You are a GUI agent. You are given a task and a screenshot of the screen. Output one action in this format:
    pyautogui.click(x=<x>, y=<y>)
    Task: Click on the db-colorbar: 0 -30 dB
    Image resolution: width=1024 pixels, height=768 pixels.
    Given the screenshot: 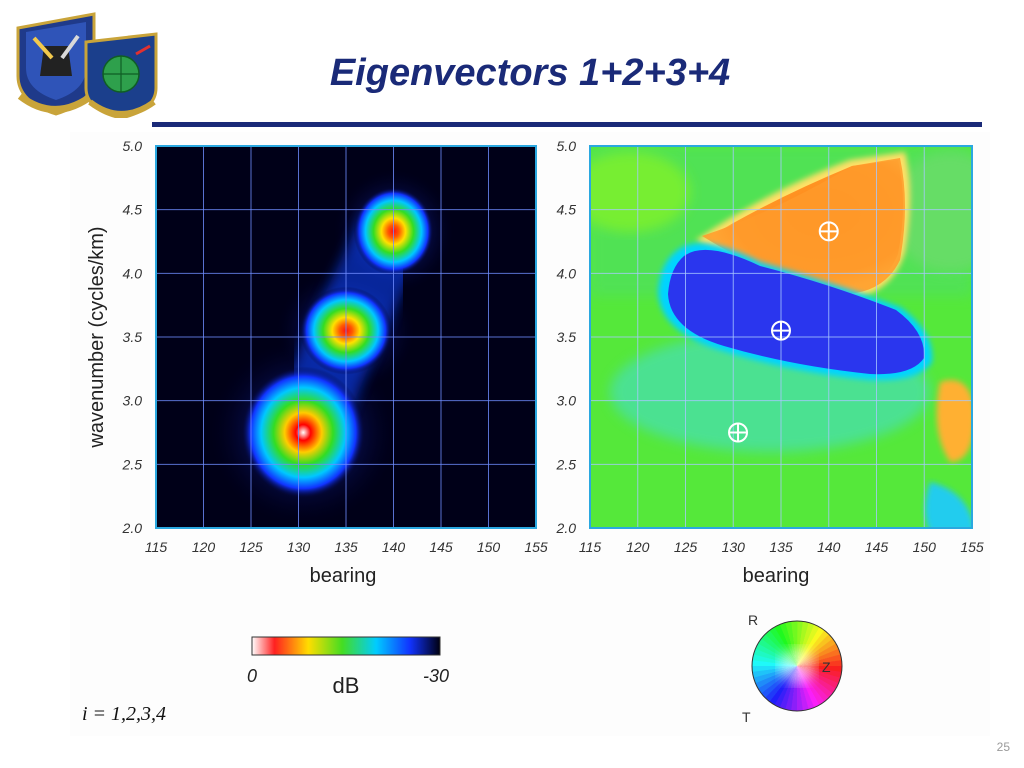 What is the action you would take?
    pyautogui.click(x=348, y=667)
    